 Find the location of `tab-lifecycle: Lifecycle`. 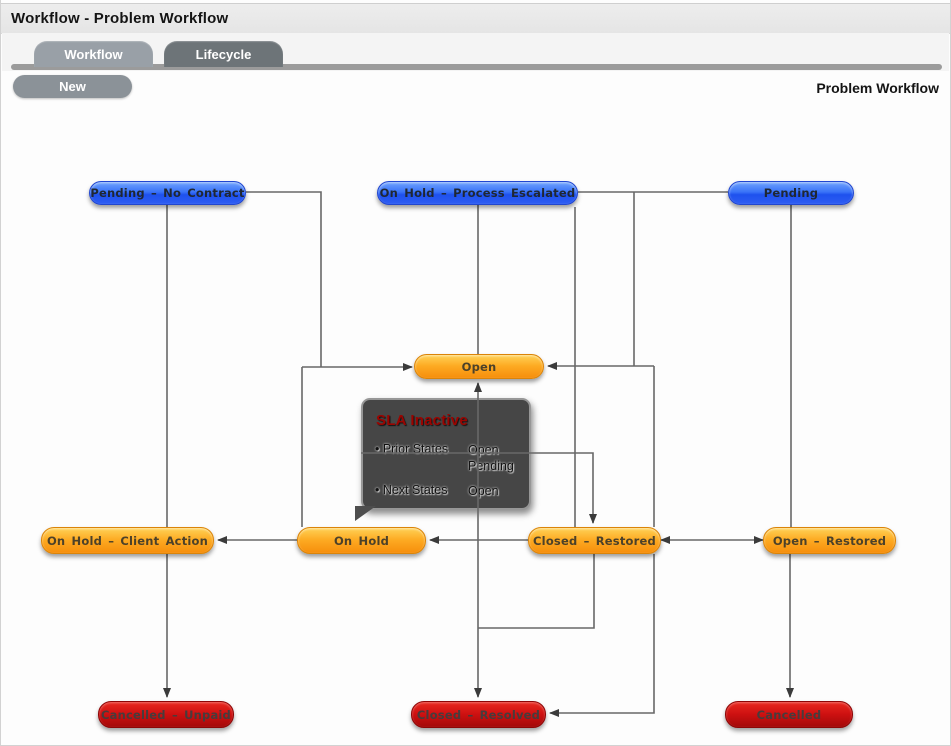

tab-lifecycle: Lifecycle is located at coordinates (223, 54).